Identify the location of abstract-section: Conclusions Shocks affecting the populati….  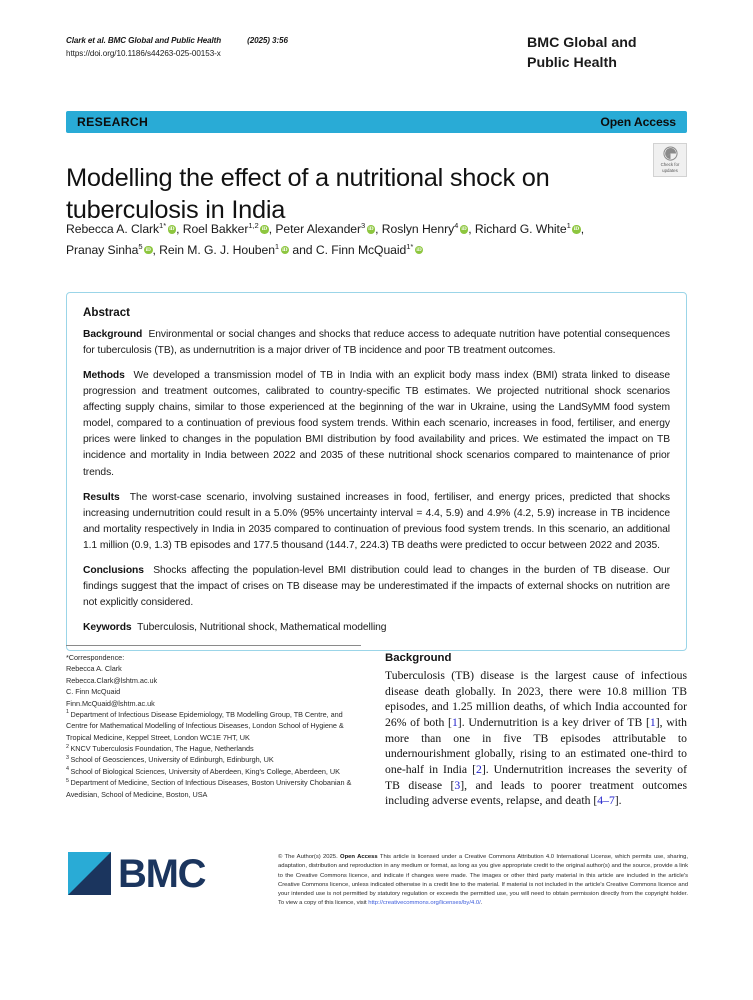
(376, 587).